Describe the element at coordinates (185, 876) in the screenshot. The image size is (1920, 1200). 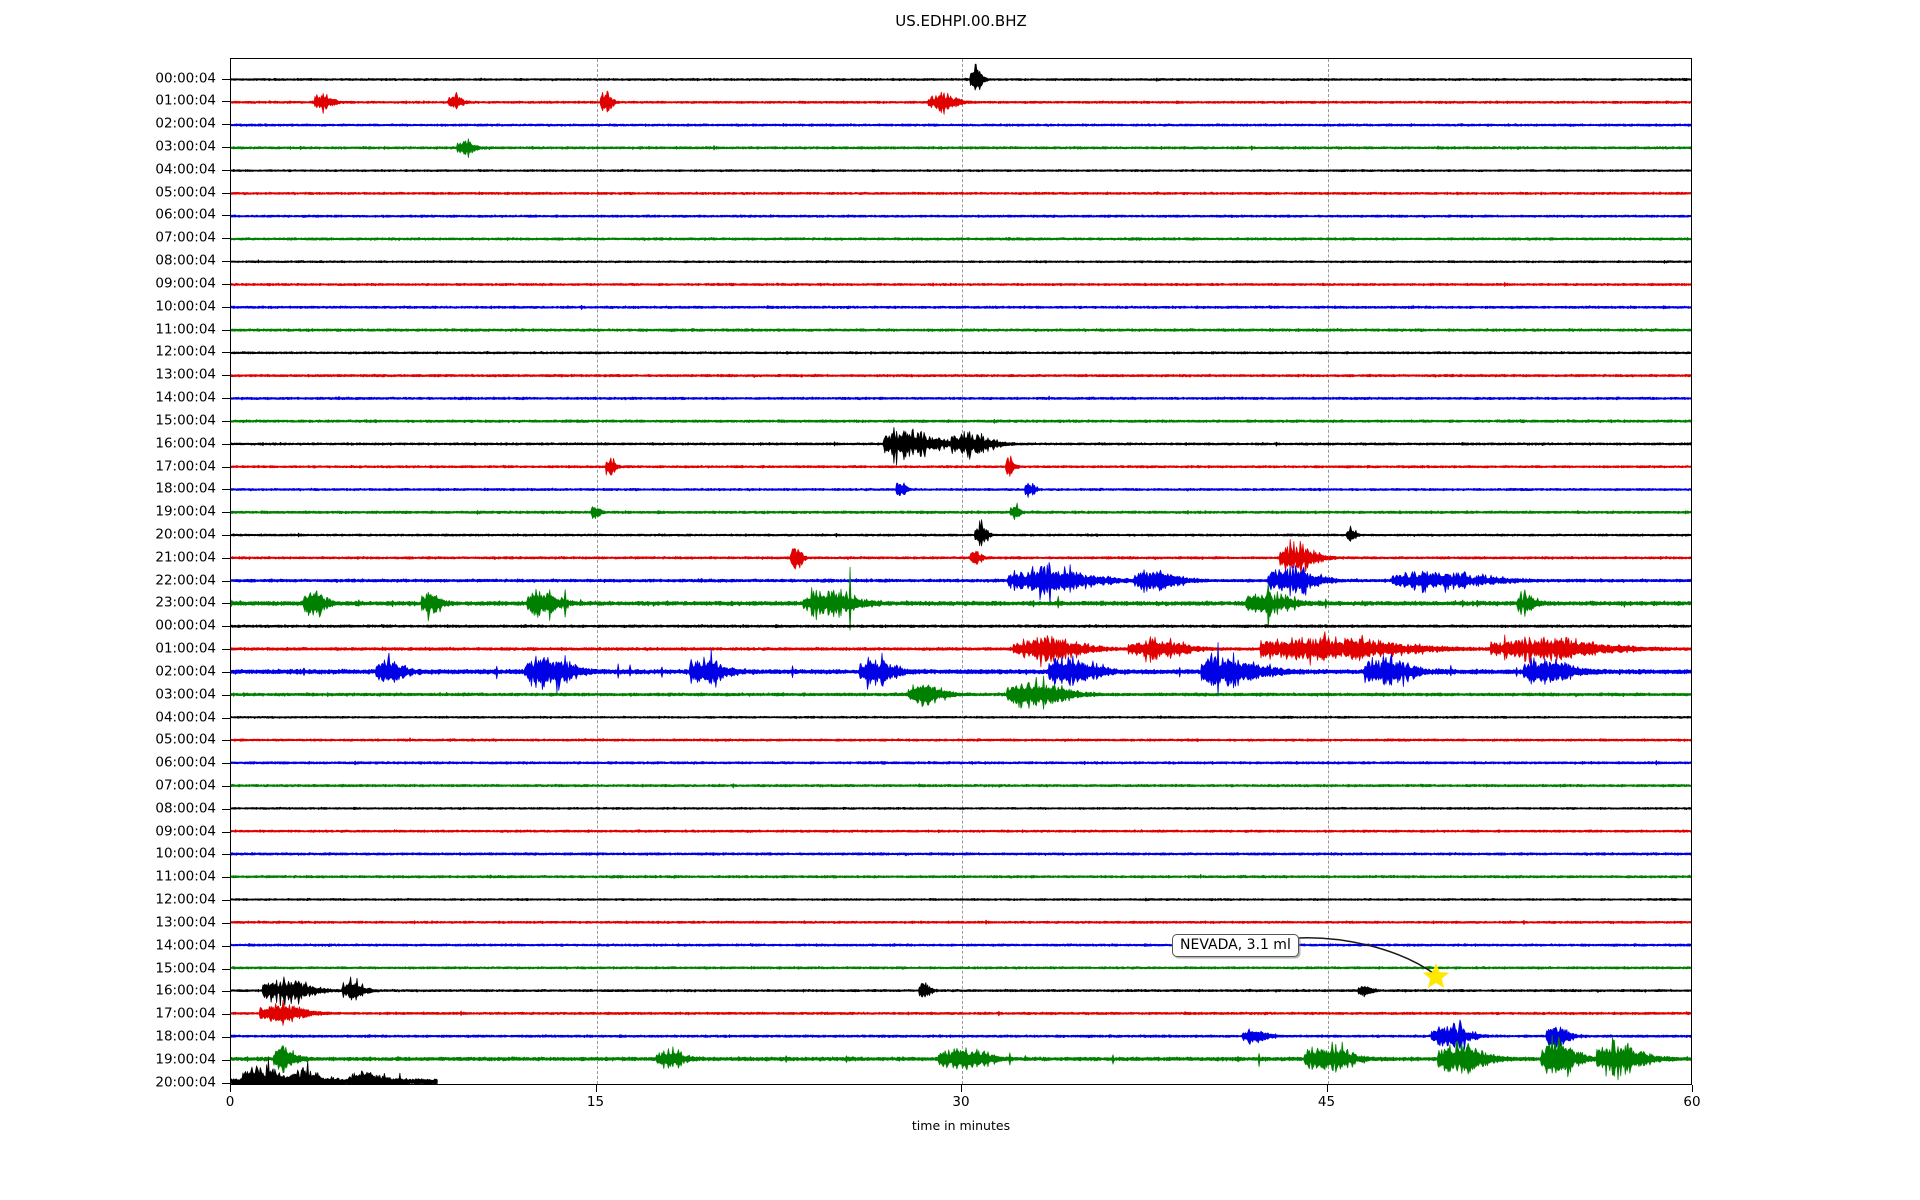
I see `y-axis-tick-label: 11:00:04` at that location.